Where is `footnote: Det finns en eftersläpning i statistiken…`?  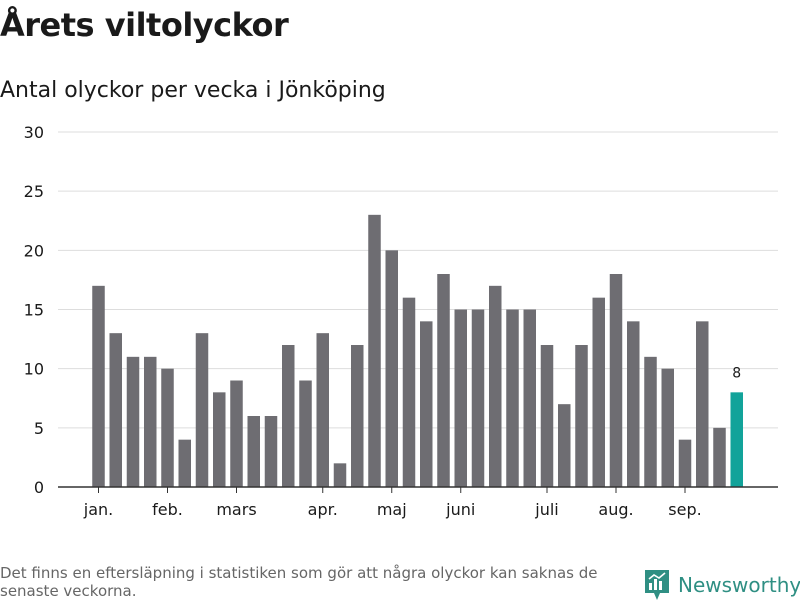
footnote: Det finns en eftersläpning i statistiken… is located at coordinates (299, 582).